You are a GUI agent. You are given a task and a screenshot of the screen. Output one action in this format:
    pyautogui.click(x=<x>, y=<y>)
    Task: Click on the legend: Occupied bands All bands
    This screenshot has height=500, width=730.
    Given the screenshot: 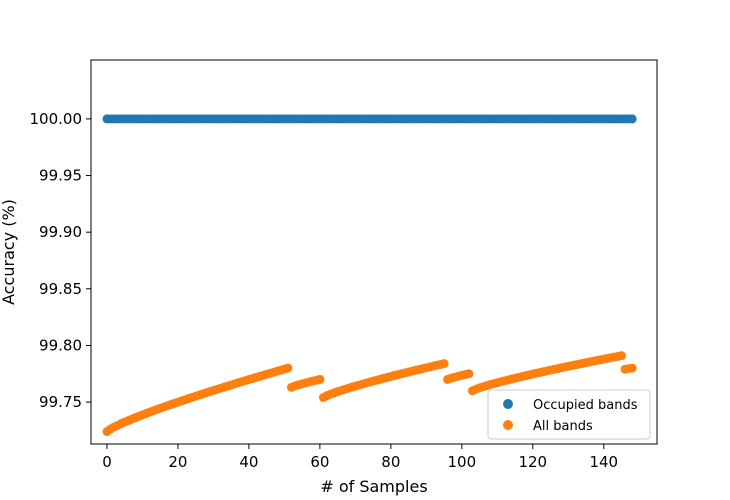 What is the action you would take?
    pyautogui.click(x=569, y=414)
    